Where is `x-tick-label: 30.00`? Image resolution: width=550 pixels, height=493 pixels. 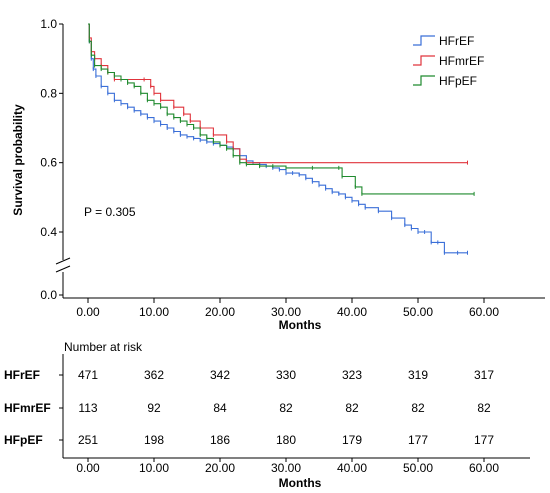
x-tick-label: 30.00 is located at coordinates (286, 312).